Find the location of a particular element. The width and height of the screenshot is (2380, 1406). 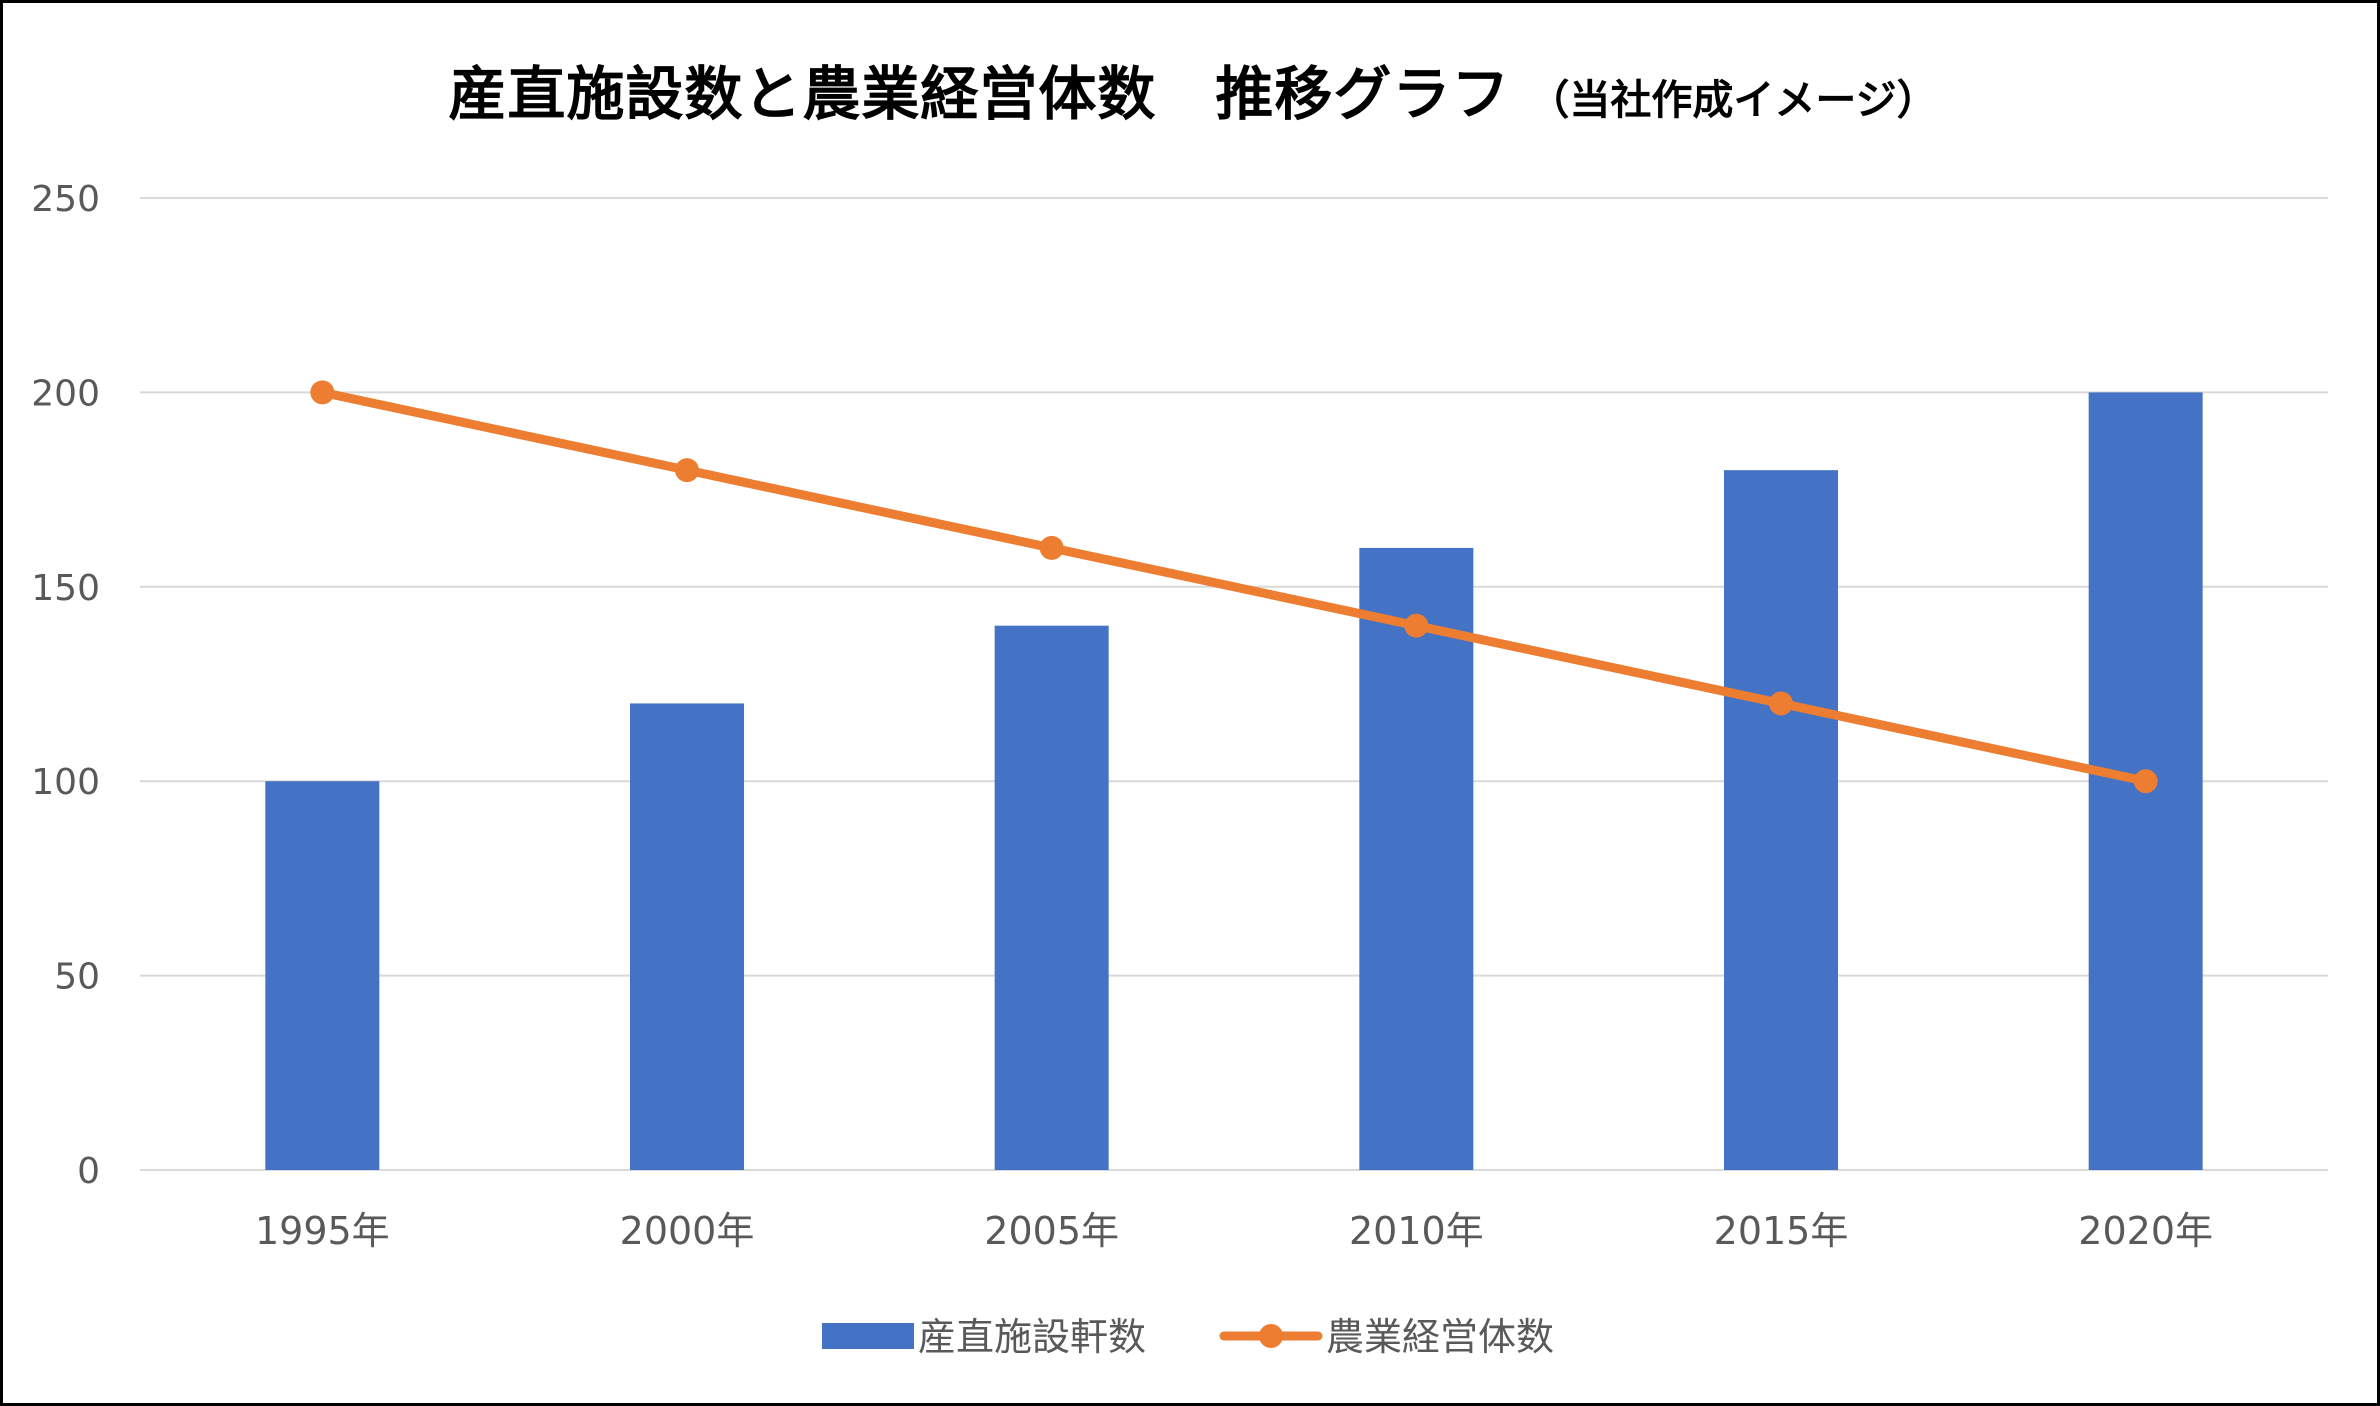

bar-2015年 is located at coordinates (1781, 820).